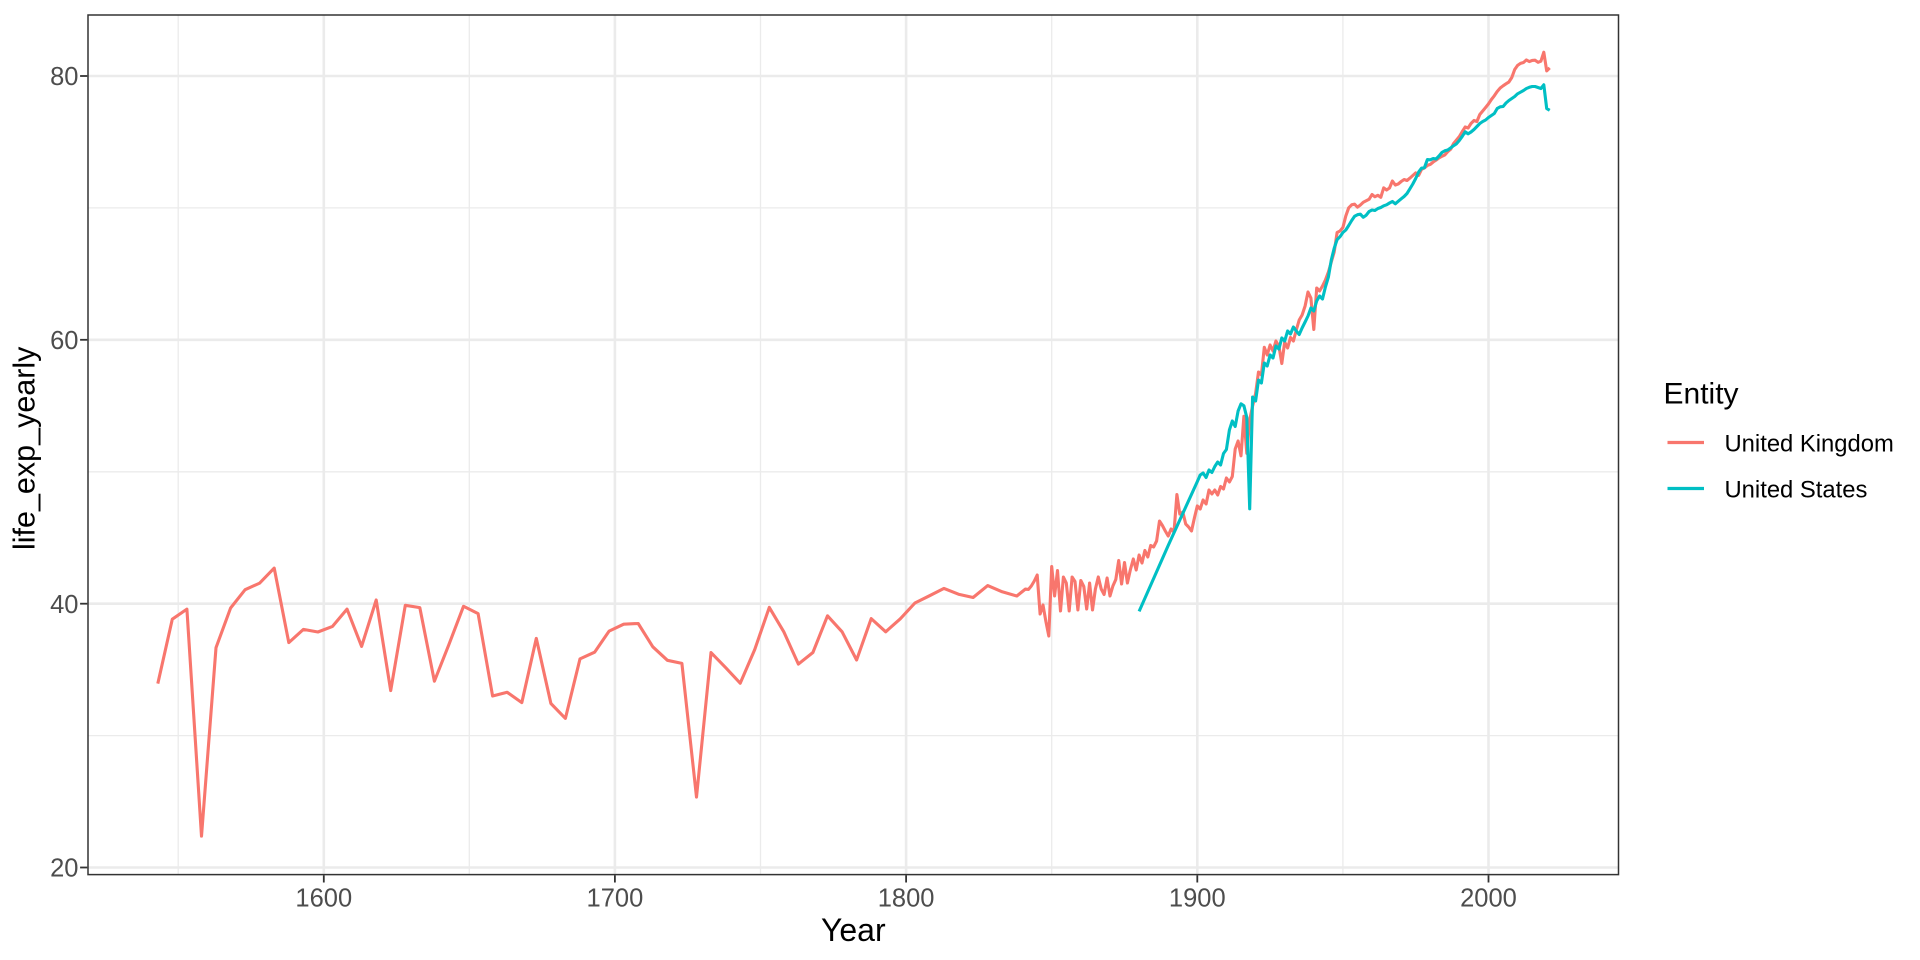  I want to click on svg-text: United States, so click(1796, 490).